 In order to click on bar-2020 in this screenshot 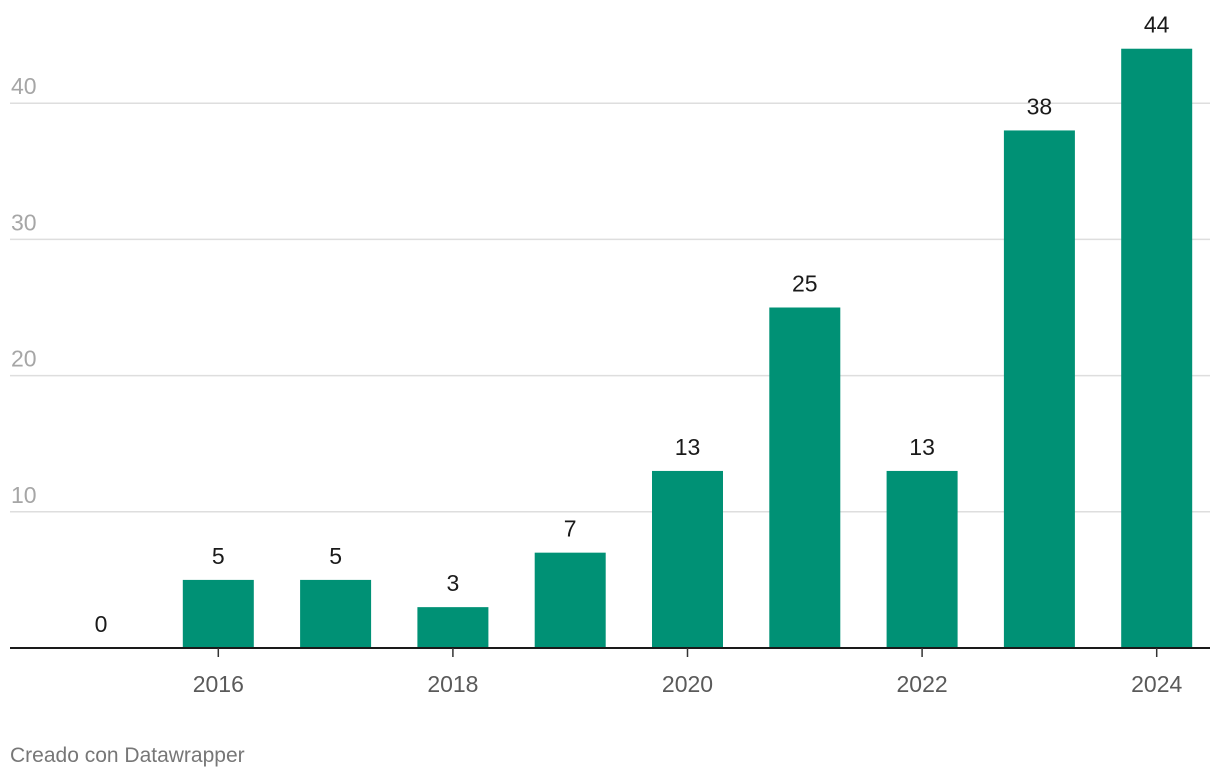, I will do `click(687, 559)`.